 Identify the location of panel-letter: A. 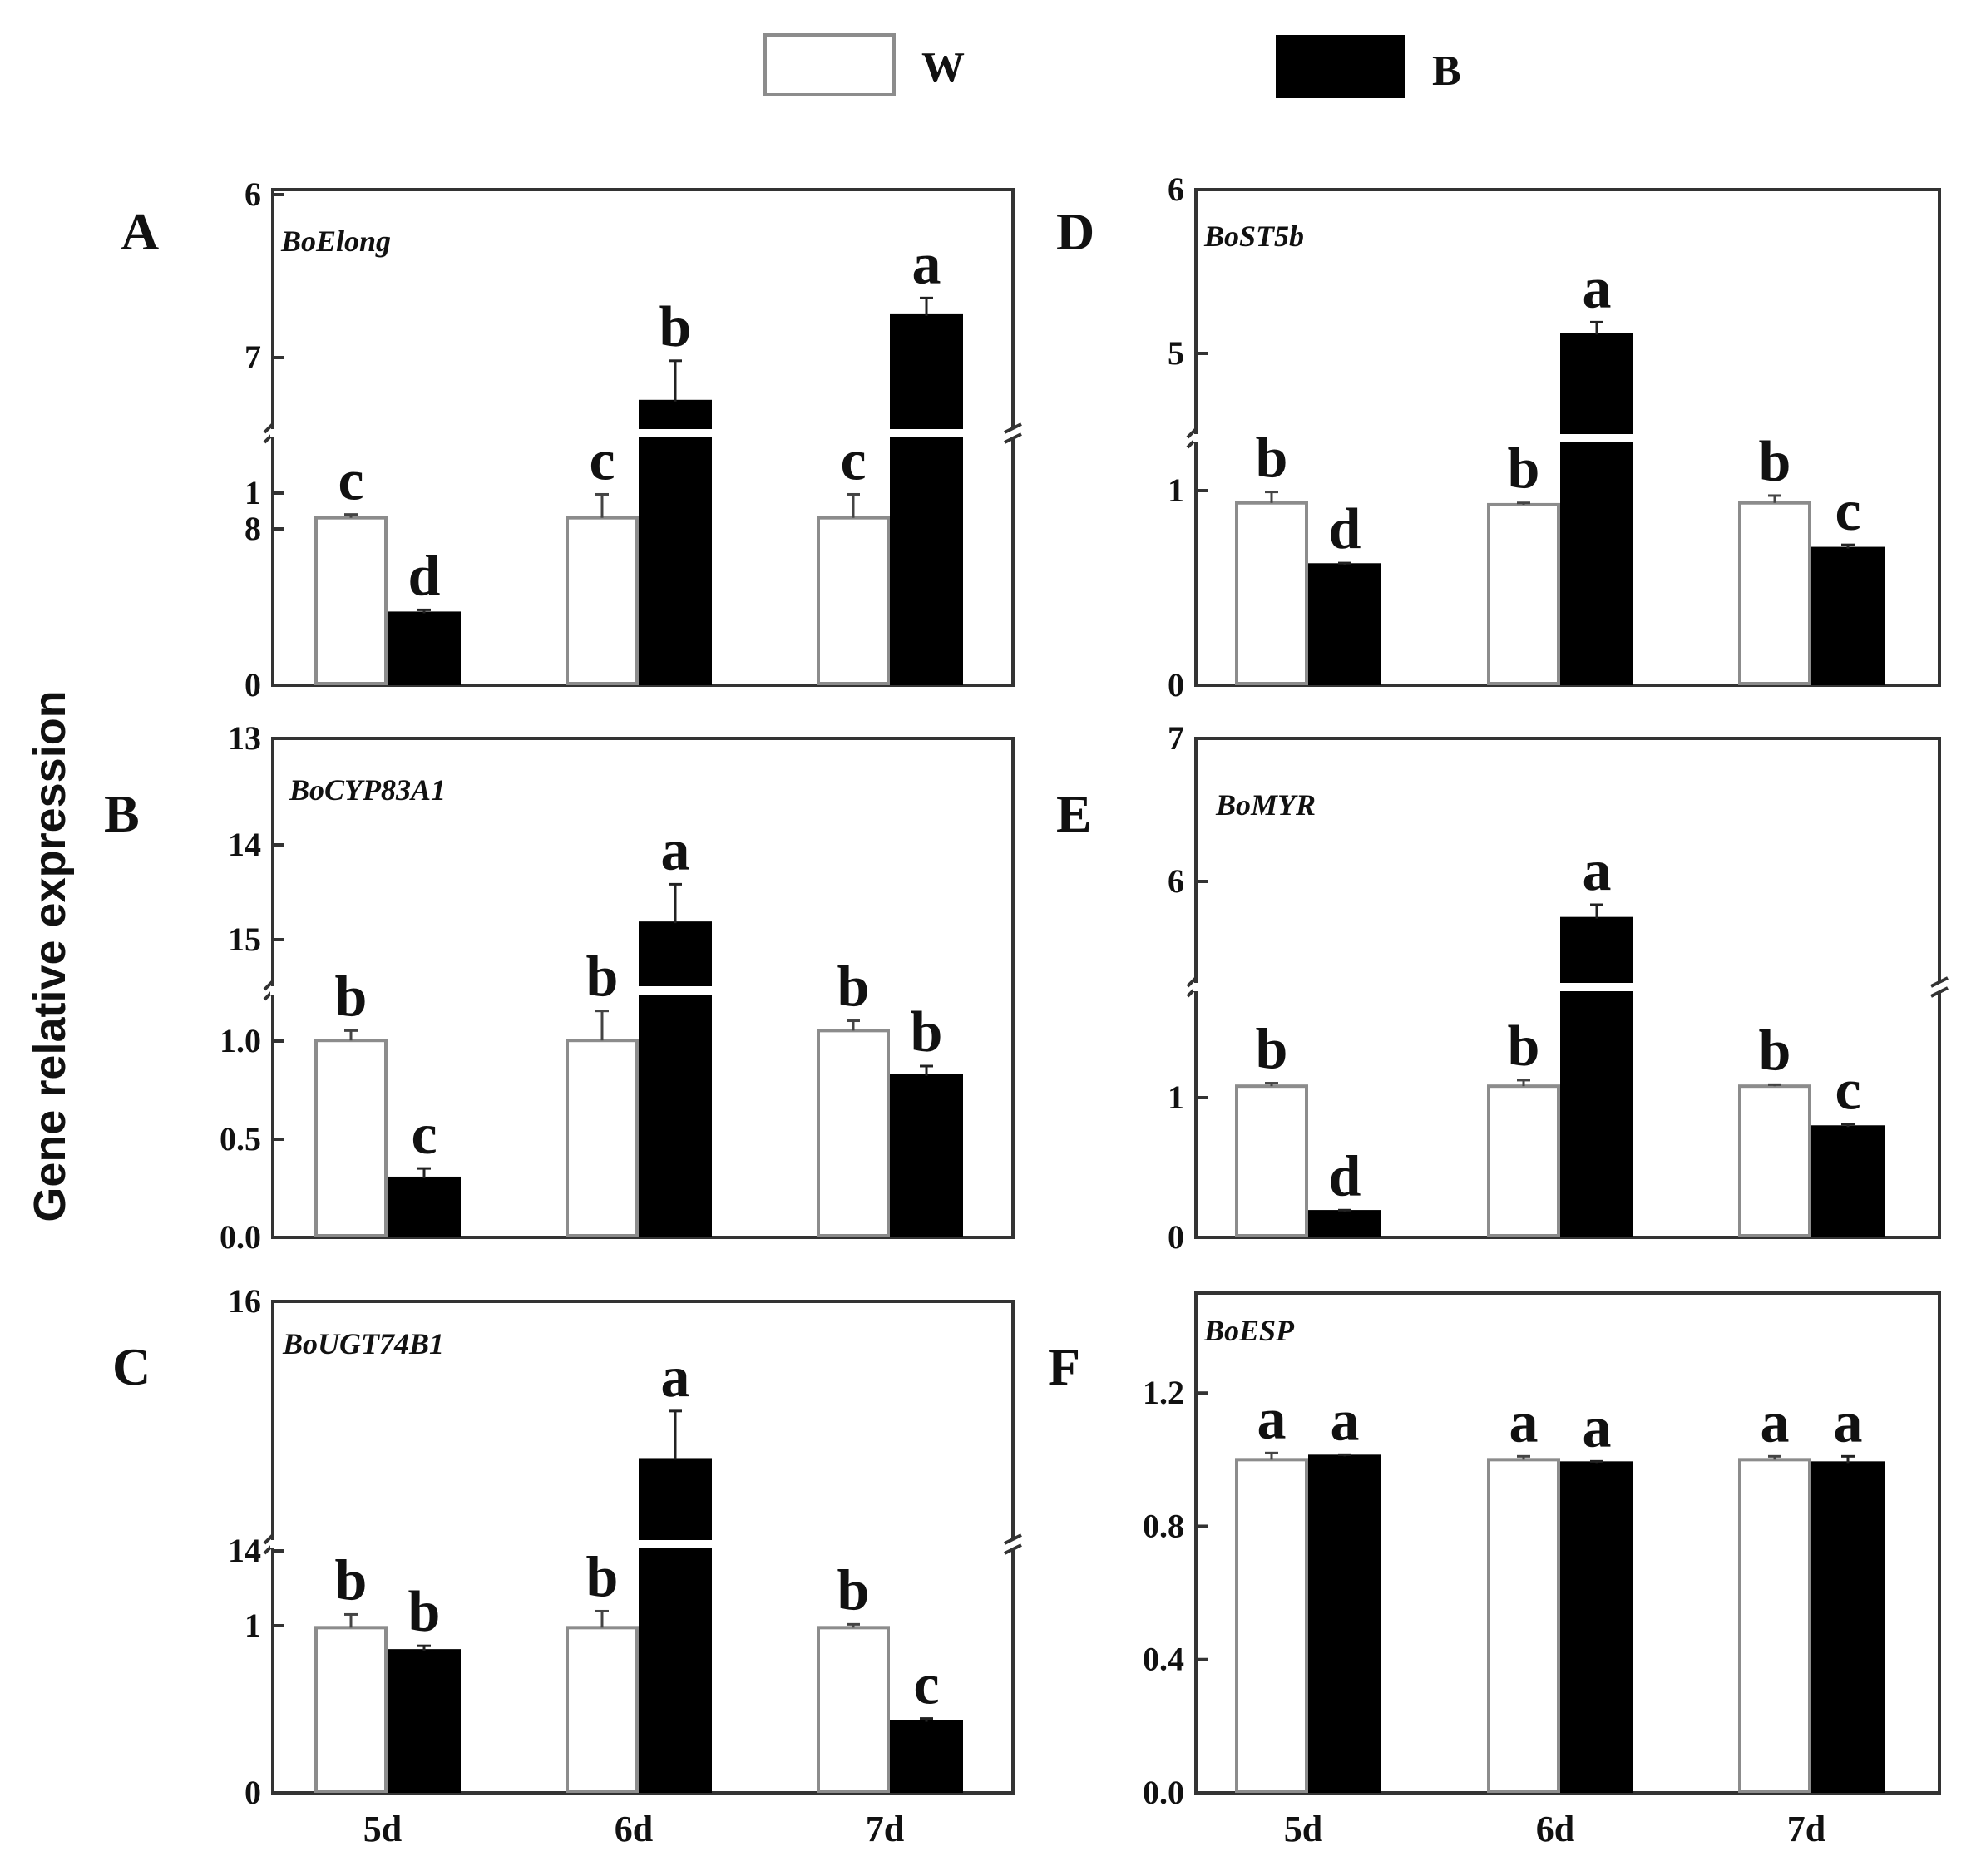
(140, 232).